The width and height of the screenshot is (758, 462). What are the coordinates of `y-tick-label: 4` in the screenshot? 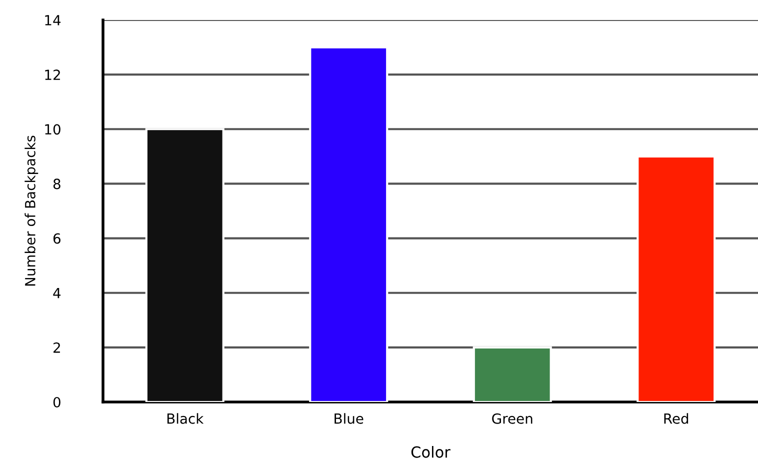 It's located at (57, 293).